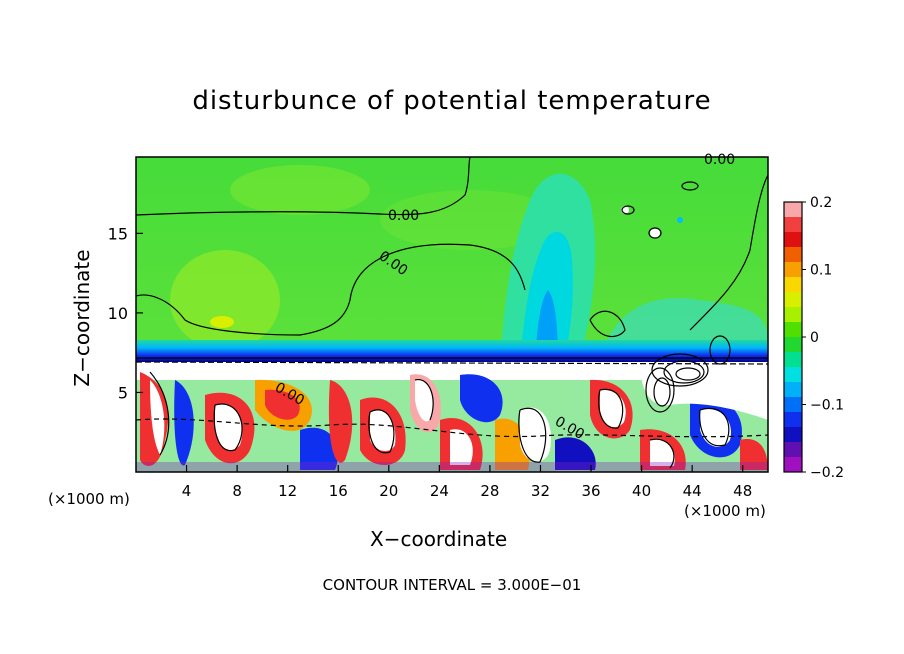  I want to click on colorbar-tick-label: −0.1, so click(827, 406).